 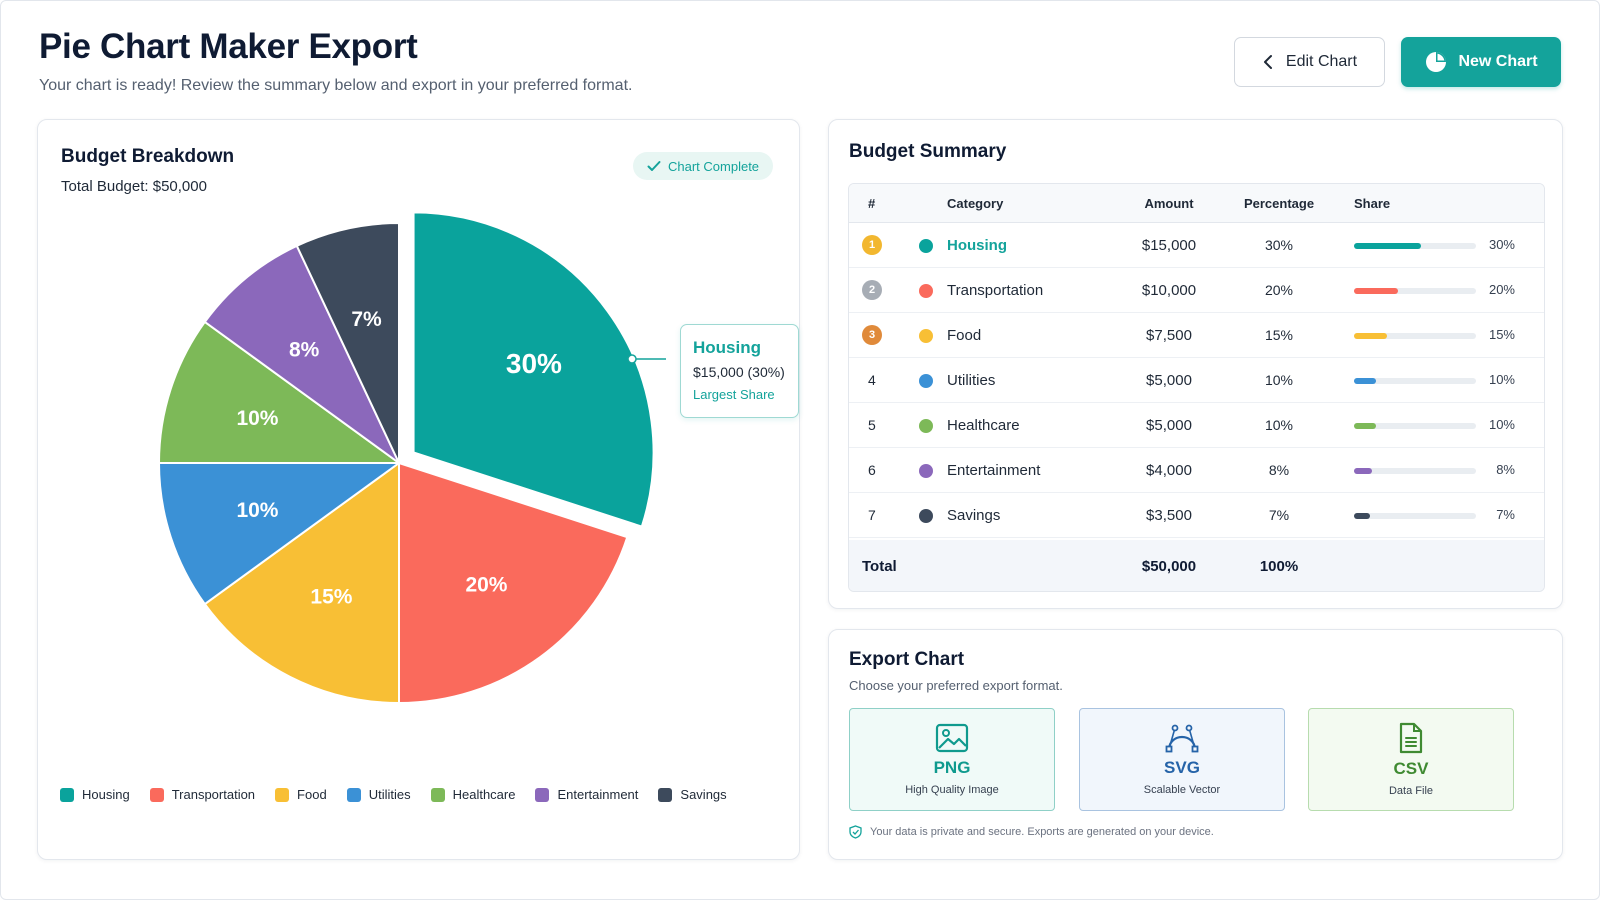 What do you see at coordinates (1436, 62) in the screenshot?
I see `pie-chart-icon` at bounding box center [1436, 62].